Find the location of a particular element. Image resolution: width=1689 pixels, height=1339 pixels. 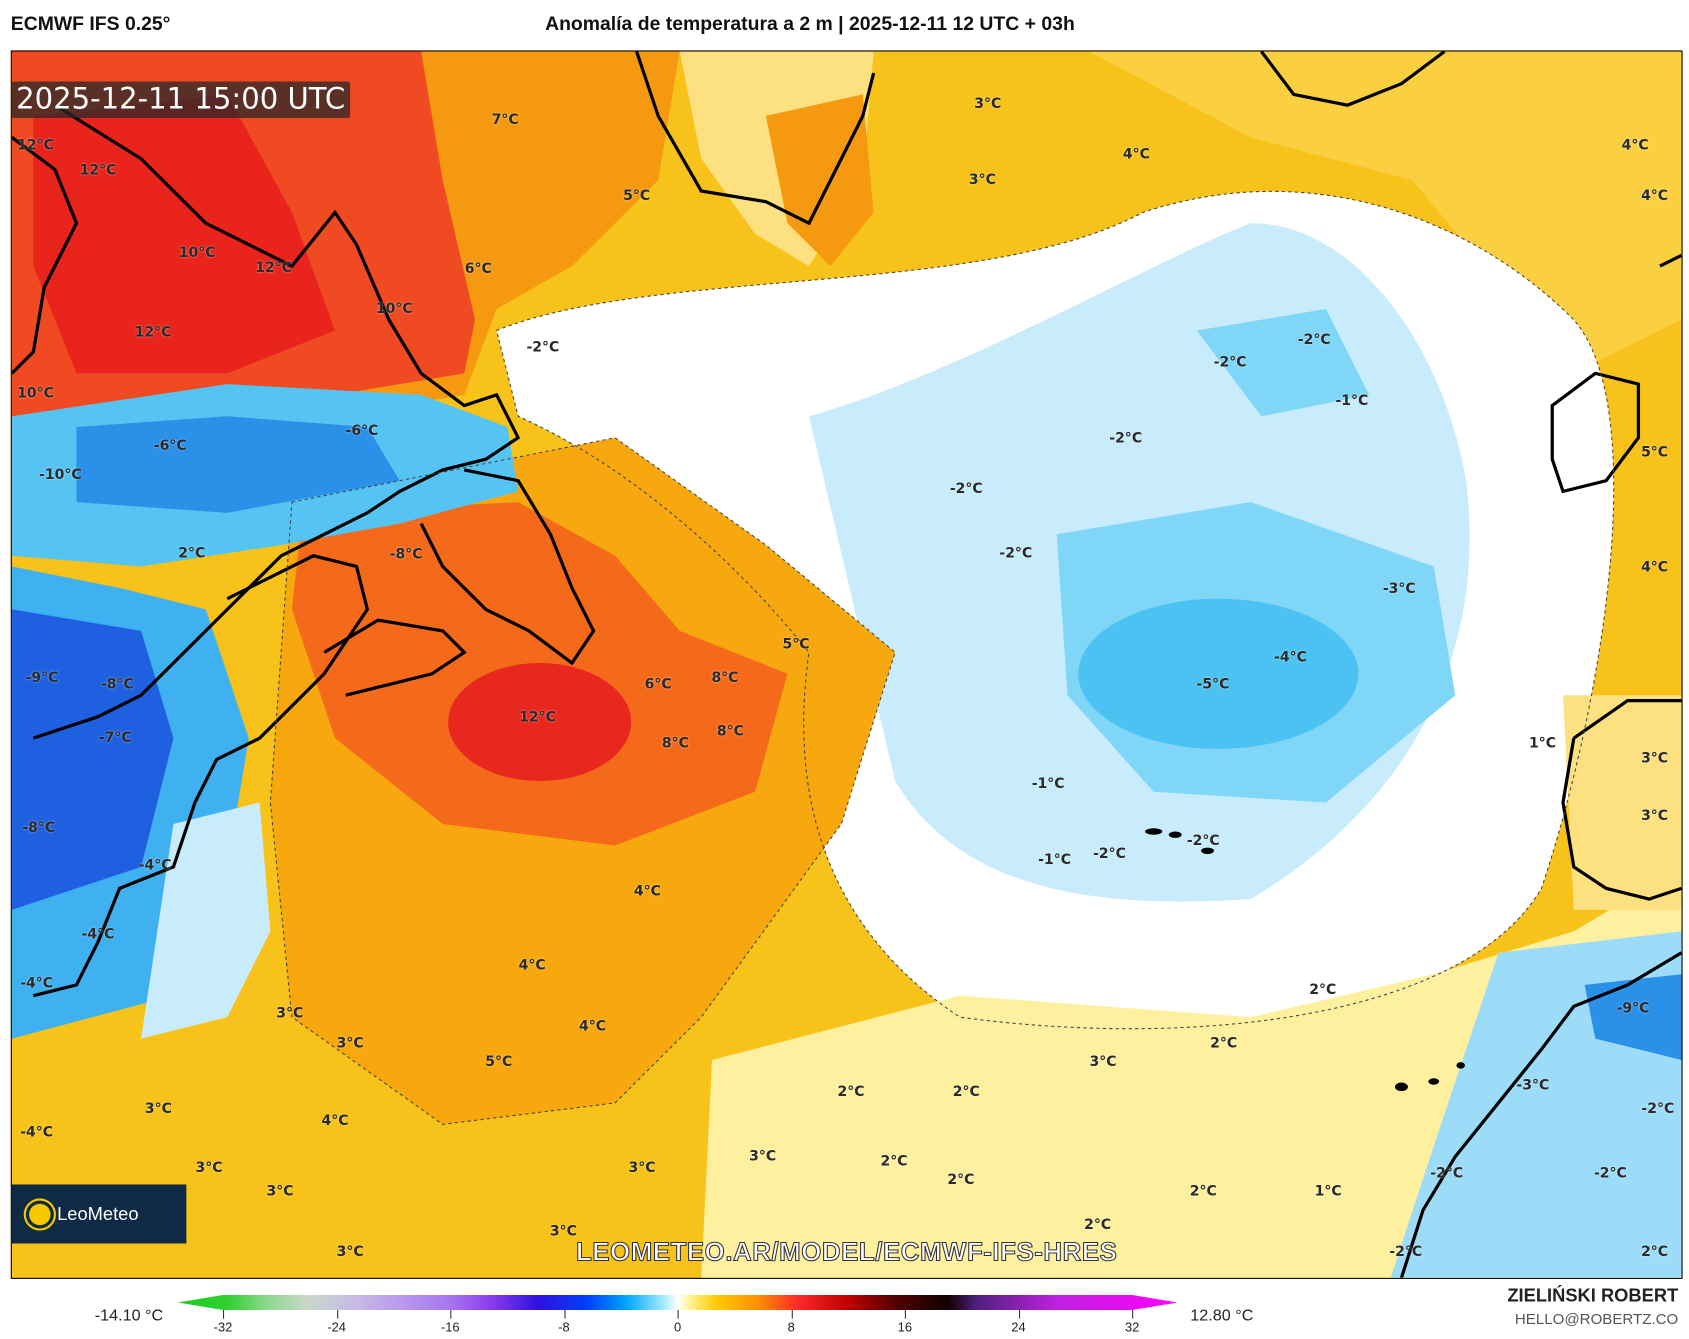

valid-time-badge: 2025-12-11 15:00 UTC is located at coordinates (181, 100).